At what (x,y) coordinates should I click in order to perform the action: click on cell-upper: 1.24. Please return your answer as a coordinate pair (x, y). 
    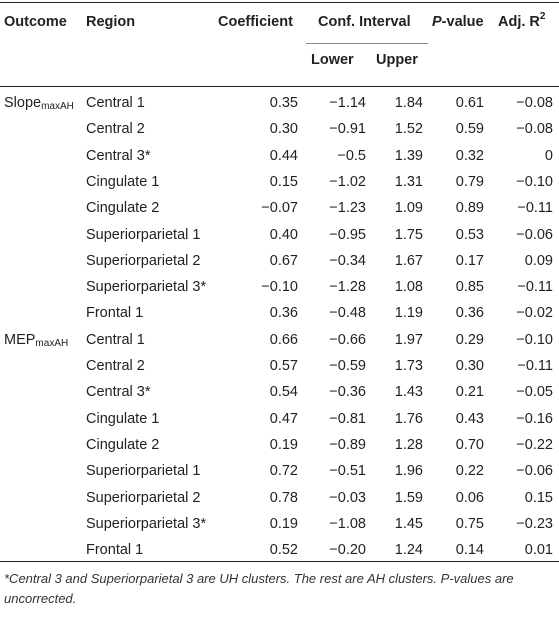
    Looking at the image, I should click on (408, 550).